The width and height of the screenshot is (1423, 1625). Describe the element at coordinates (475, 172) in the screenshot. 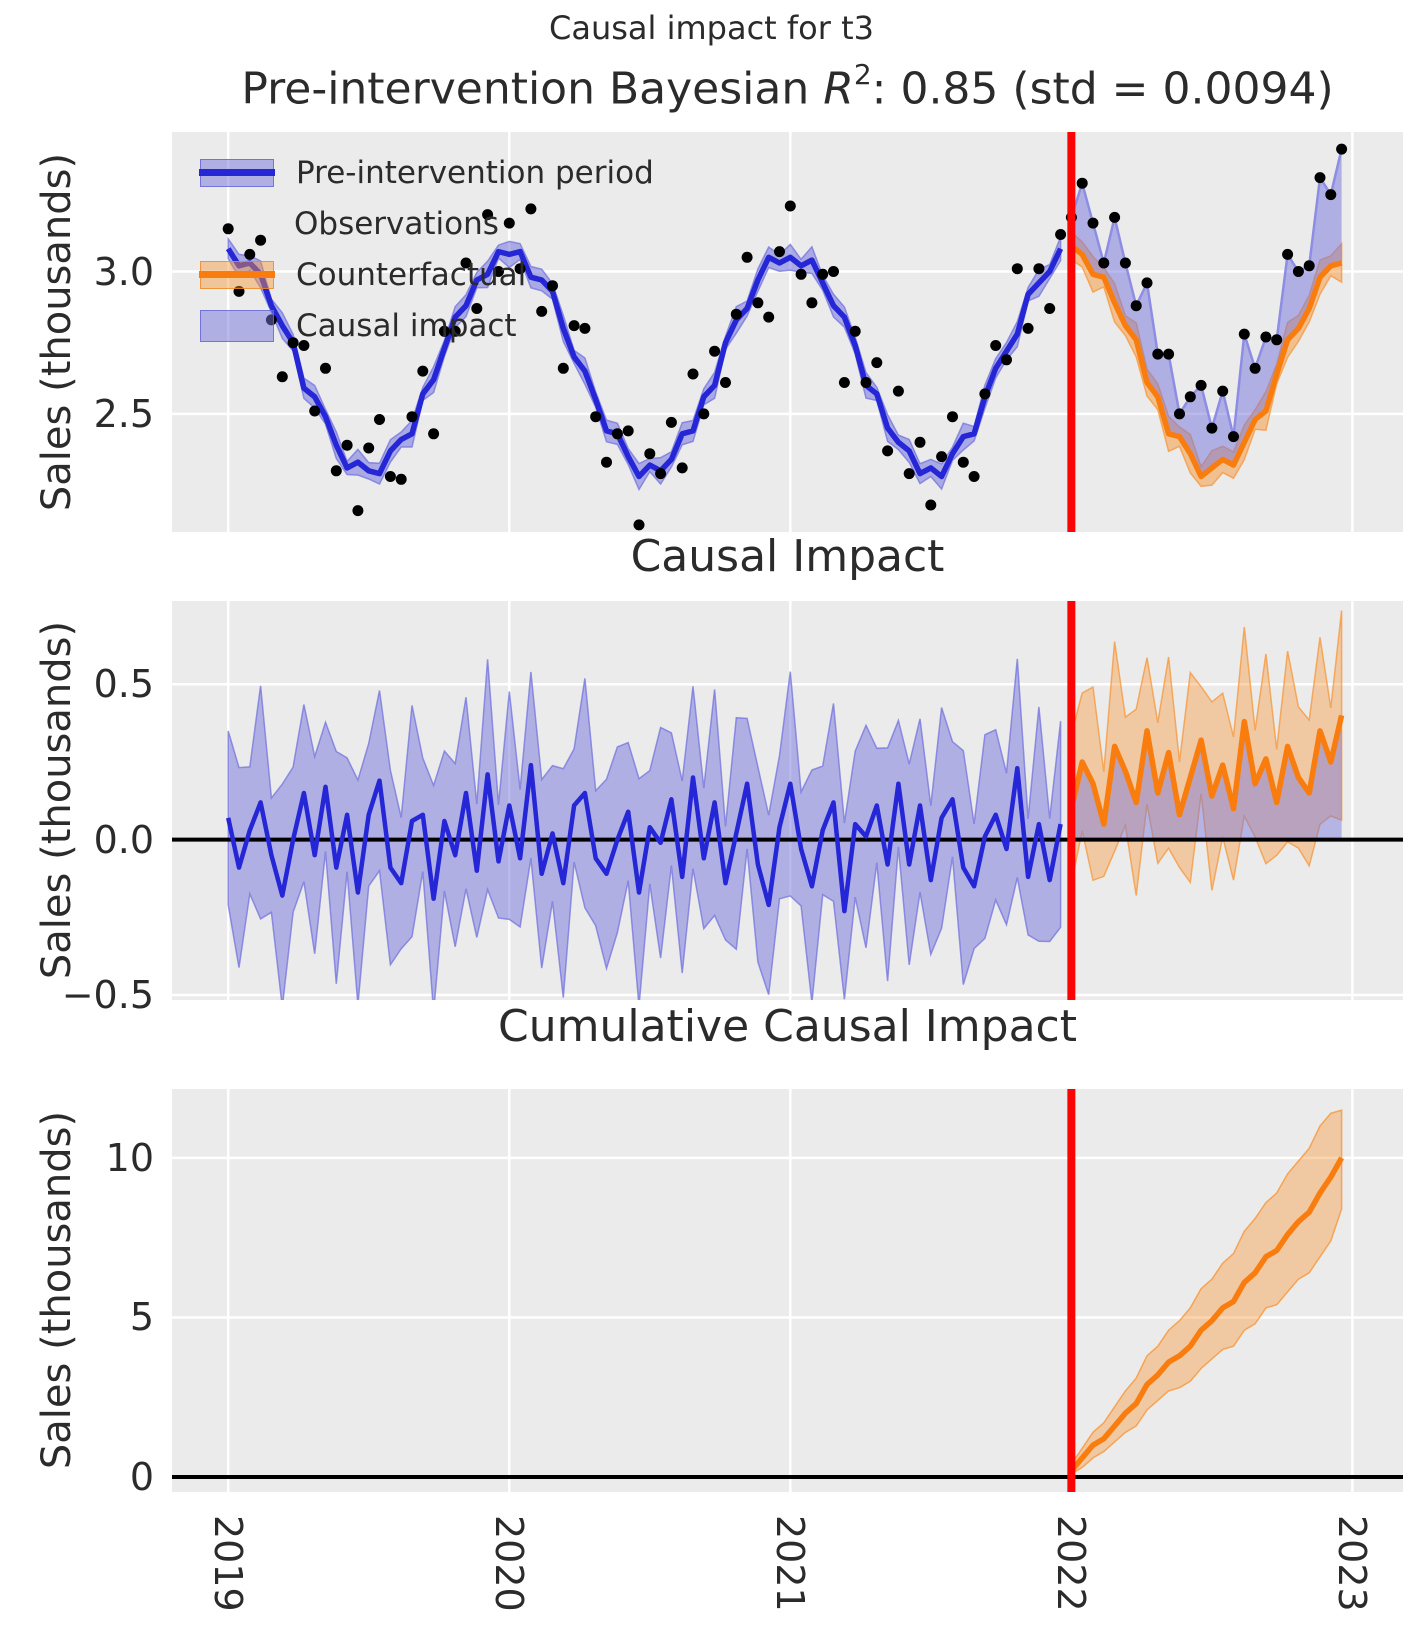

I see `legend-label-pre-intervention: Pre-intervention period` at that location.